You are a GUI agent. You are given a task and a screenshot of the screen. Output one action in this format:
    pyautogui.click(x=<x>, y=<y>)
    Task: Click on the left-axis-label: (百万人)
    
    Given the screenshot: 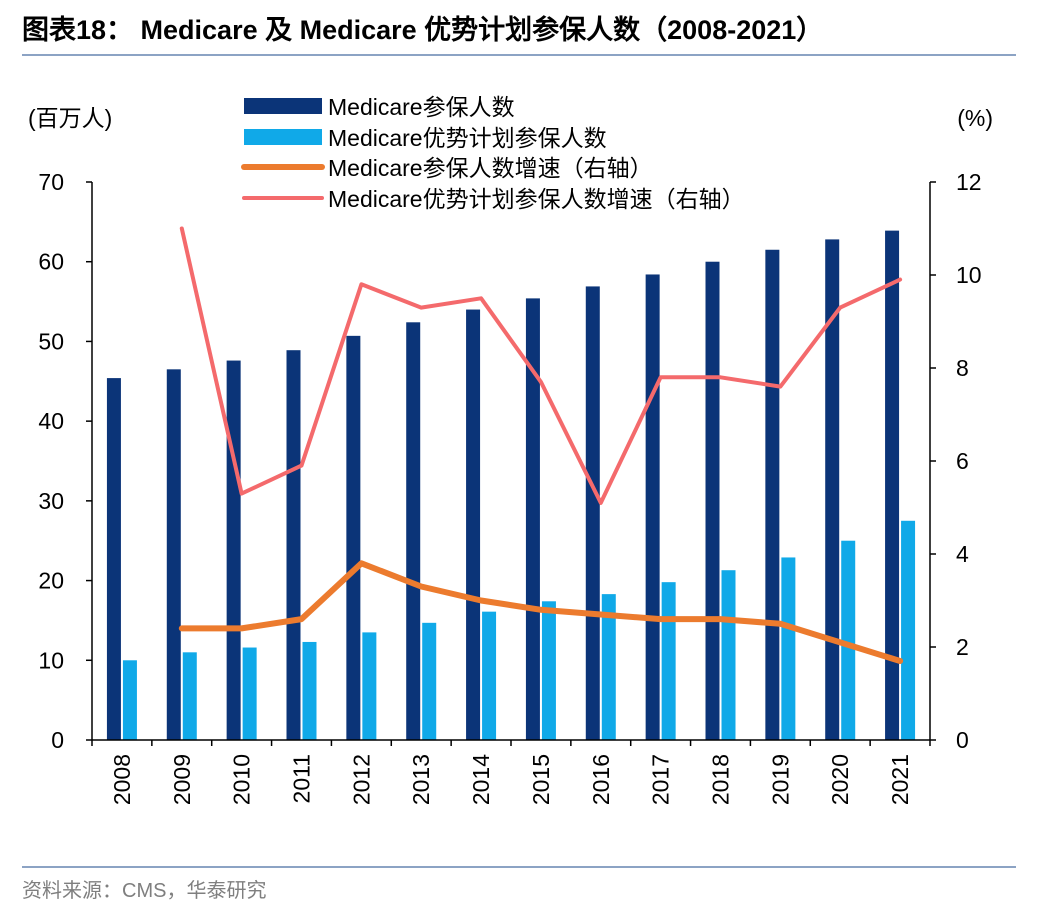 What is the action you would take?
    pyautogui.click(x=70, y=118)
    